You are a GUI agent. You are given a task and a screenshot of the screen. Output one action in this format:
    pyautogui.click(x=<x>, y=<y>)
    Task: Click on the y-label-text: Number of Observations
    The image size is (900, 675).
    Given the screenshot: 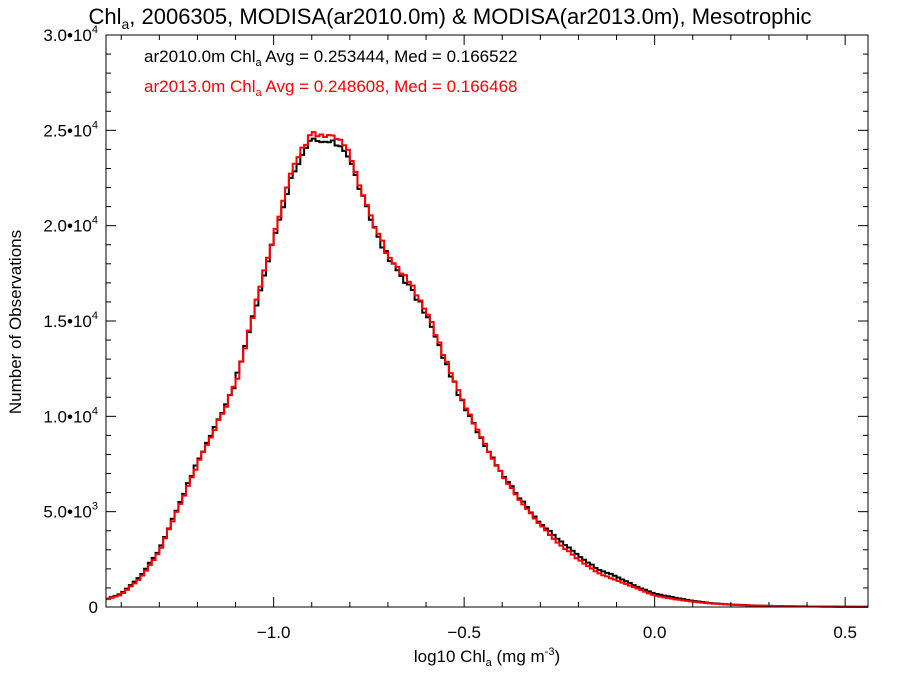 What is the action you would take?
    pyautogui.click(x=15, y=322)
    